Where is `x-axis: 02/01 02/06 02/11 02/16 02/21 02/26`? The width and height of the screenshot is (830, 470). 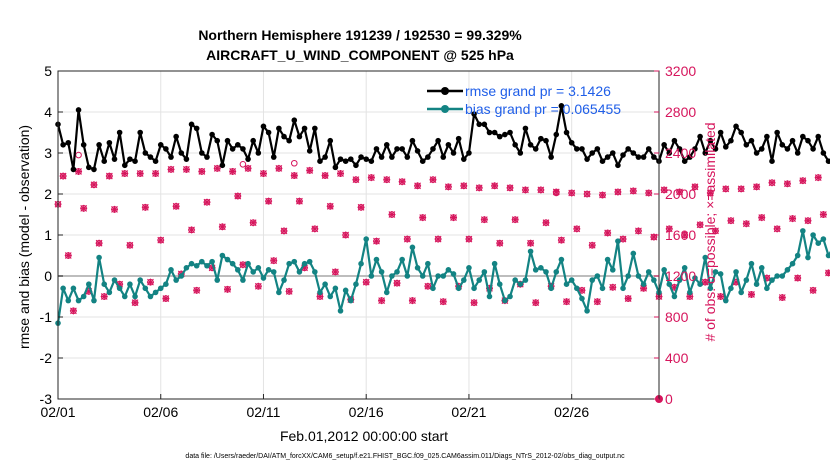
x-axis: 02/01 02/06 02/11 02/16 02/21 02/26 is located at coordinates (314, 407).